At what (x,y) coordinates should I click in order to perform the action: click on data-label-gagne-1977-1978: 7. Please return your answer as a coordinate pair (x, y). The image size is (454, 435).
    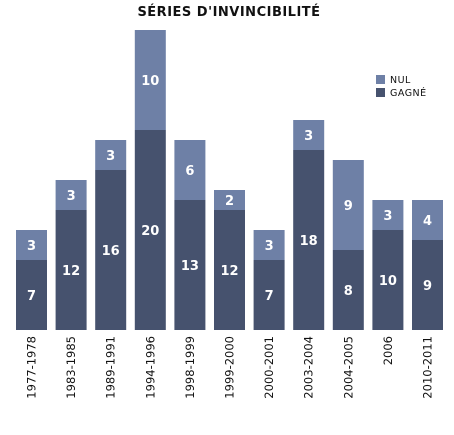
    Looking at the image, I should click on (31, 296).